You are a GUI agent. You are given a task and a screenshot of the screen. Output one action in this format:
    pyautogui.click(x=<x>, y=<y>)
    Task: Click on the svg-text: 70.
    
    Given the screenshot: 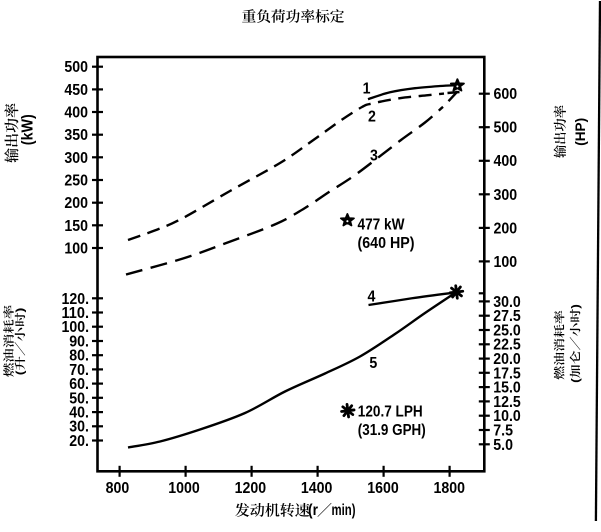 What is the action you would take?
    pyautogui.click(x=79, y=370)
    